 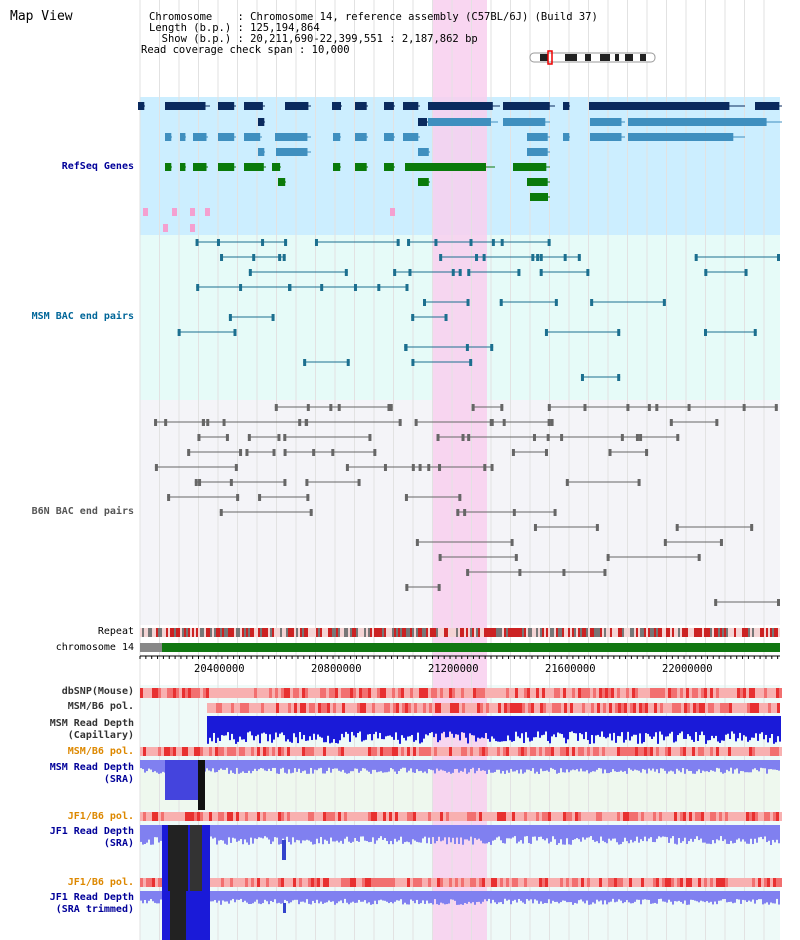 What do you see at coordinates (100, 816) in the screenshot?
I see `track-label-jf1-b6-pol-1: JF1/B6 pol.` at bounding box center [100, 816].